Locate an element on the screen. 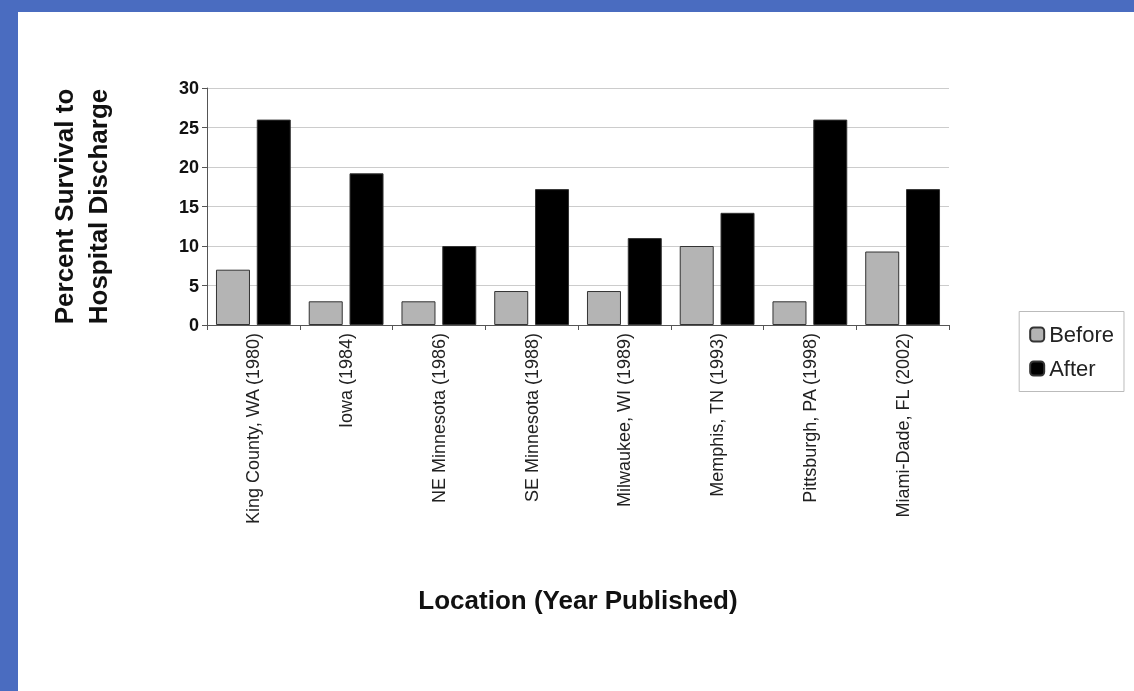  y-tick-label: 5 is located at coordinates (193, 285).